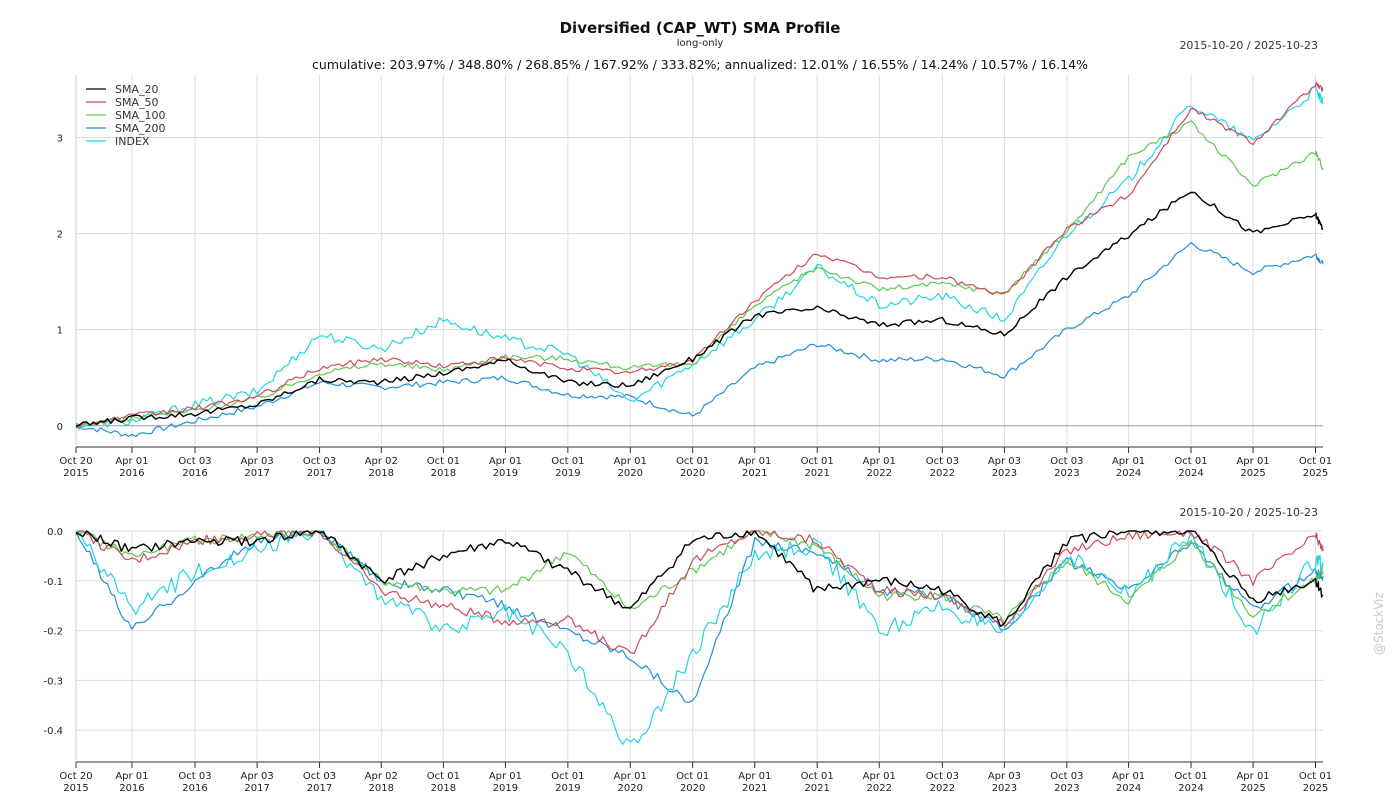 The width and height of the screenshot is (1400, 800). What do you see at coordinates (53, 731) in the screenshot?
I see `y-tick-label: -0.4` at bounding box center [53, 731].